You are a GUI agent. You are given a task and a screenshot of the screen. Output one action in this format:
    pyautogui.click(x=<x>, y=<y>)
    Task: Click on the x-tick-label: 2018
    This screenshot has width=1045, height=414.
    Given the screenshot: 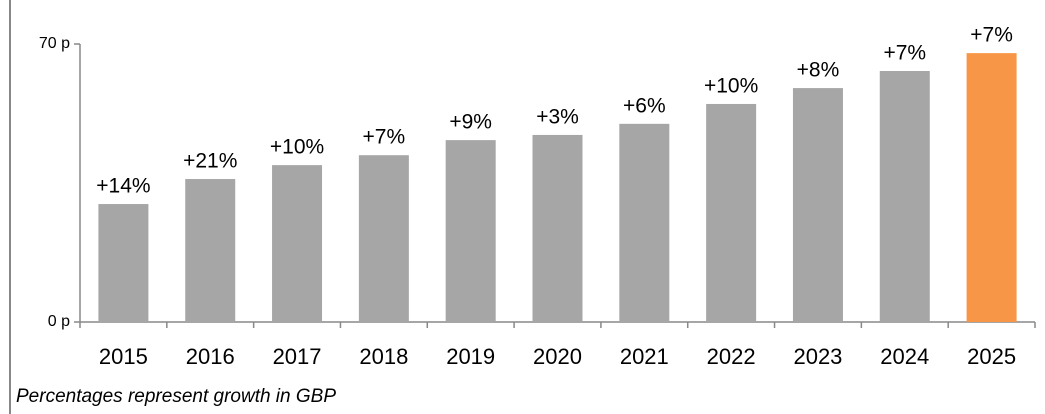 What is the action you would take?
    pyautogui.click(x=383, y=356)
    